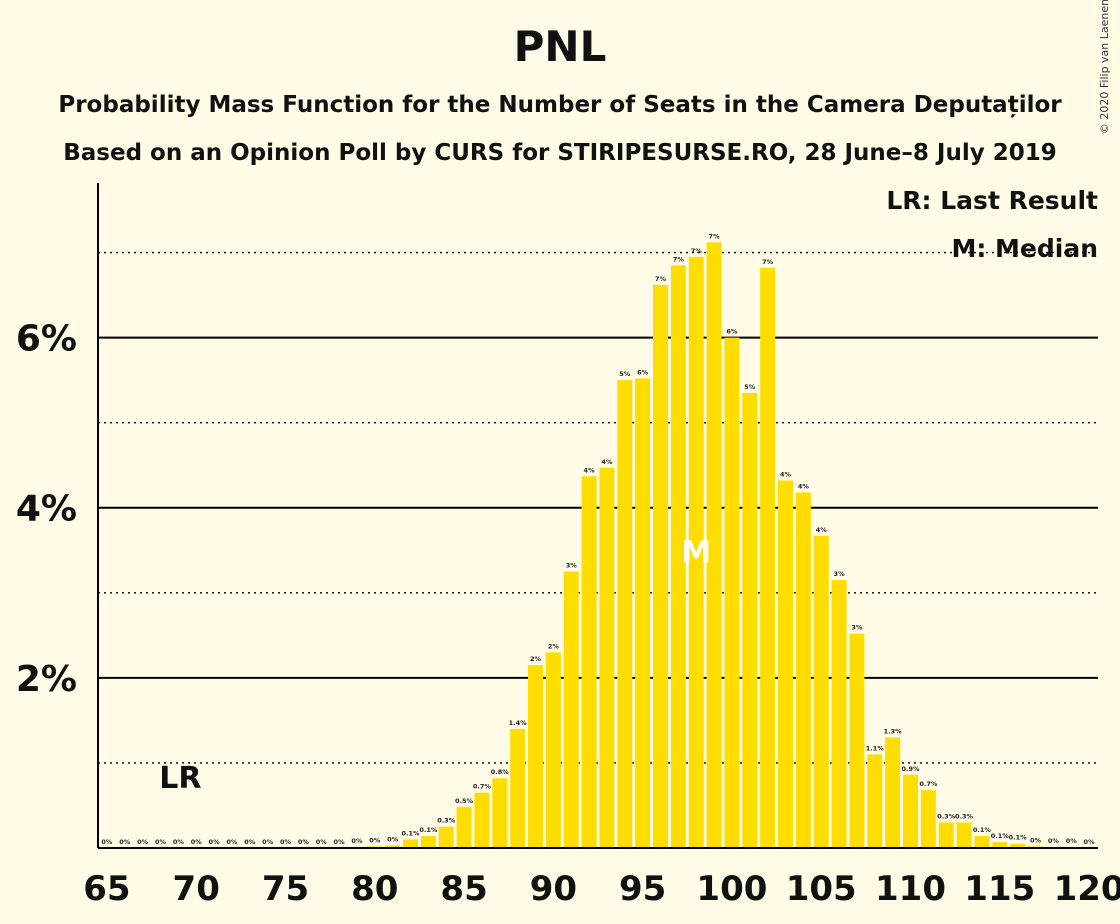  What do you see at coordinates (893, 731) in the screenshot?
I see `bar-value-label: 1.3%` at bounding box center [893, 731].